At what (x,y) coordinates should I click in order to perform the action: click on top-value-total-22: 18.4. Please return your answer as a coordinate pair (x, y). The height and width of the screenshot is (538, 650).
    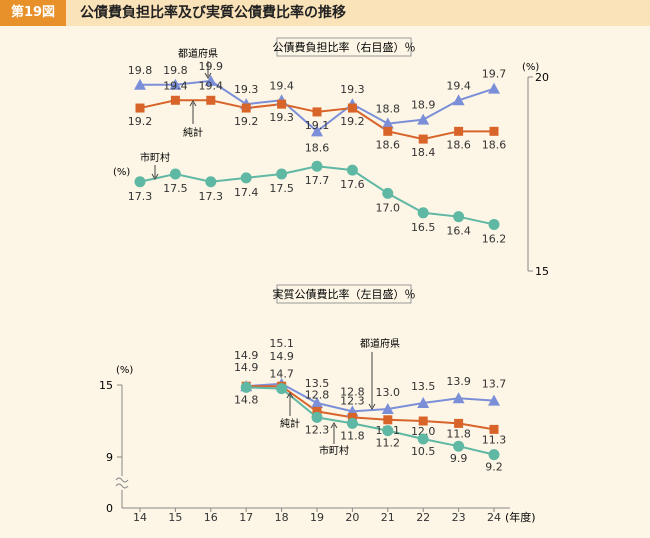
    Looking at the image, I should click on (423, 152).